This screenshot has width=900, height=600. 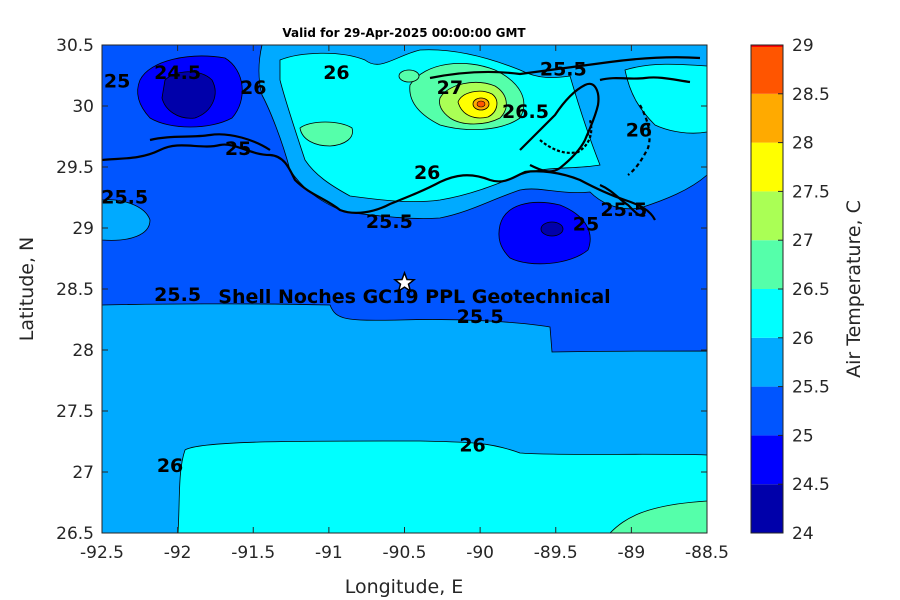 I want to click on coastline-north-shore, so click(x=565, y=68).